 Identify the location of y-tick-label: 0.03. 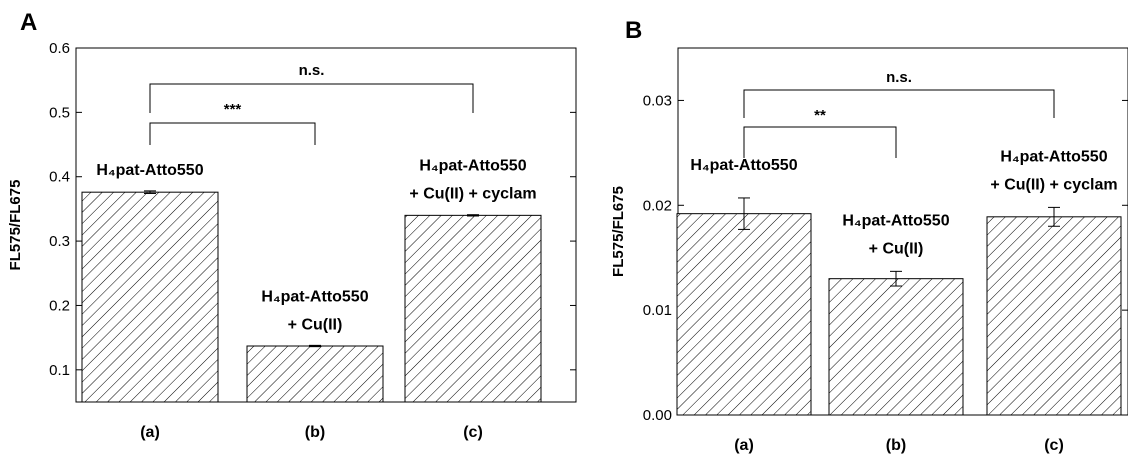
(657, 100).